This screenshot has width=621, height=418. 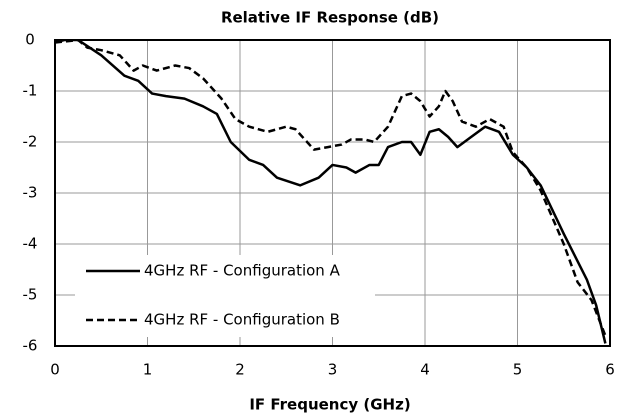 What do you see at coordinates (30, 193) in the screenshot?
I see `y-tick-label: -3` at bounding box center [30, 193].